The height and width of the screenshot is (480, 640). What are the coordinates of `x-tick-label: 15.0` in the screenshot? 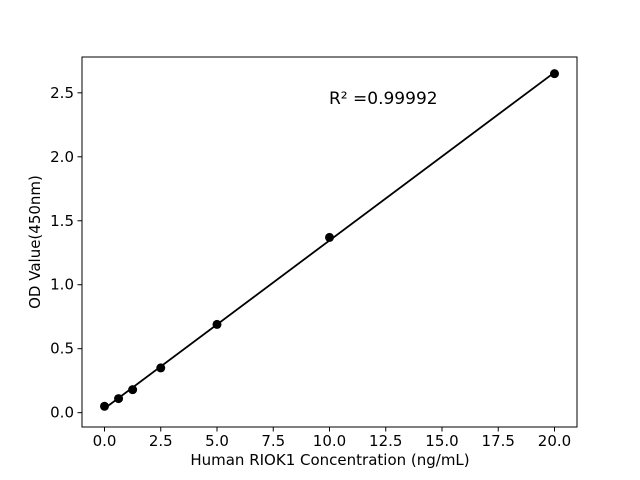 It's located at (441, 441).